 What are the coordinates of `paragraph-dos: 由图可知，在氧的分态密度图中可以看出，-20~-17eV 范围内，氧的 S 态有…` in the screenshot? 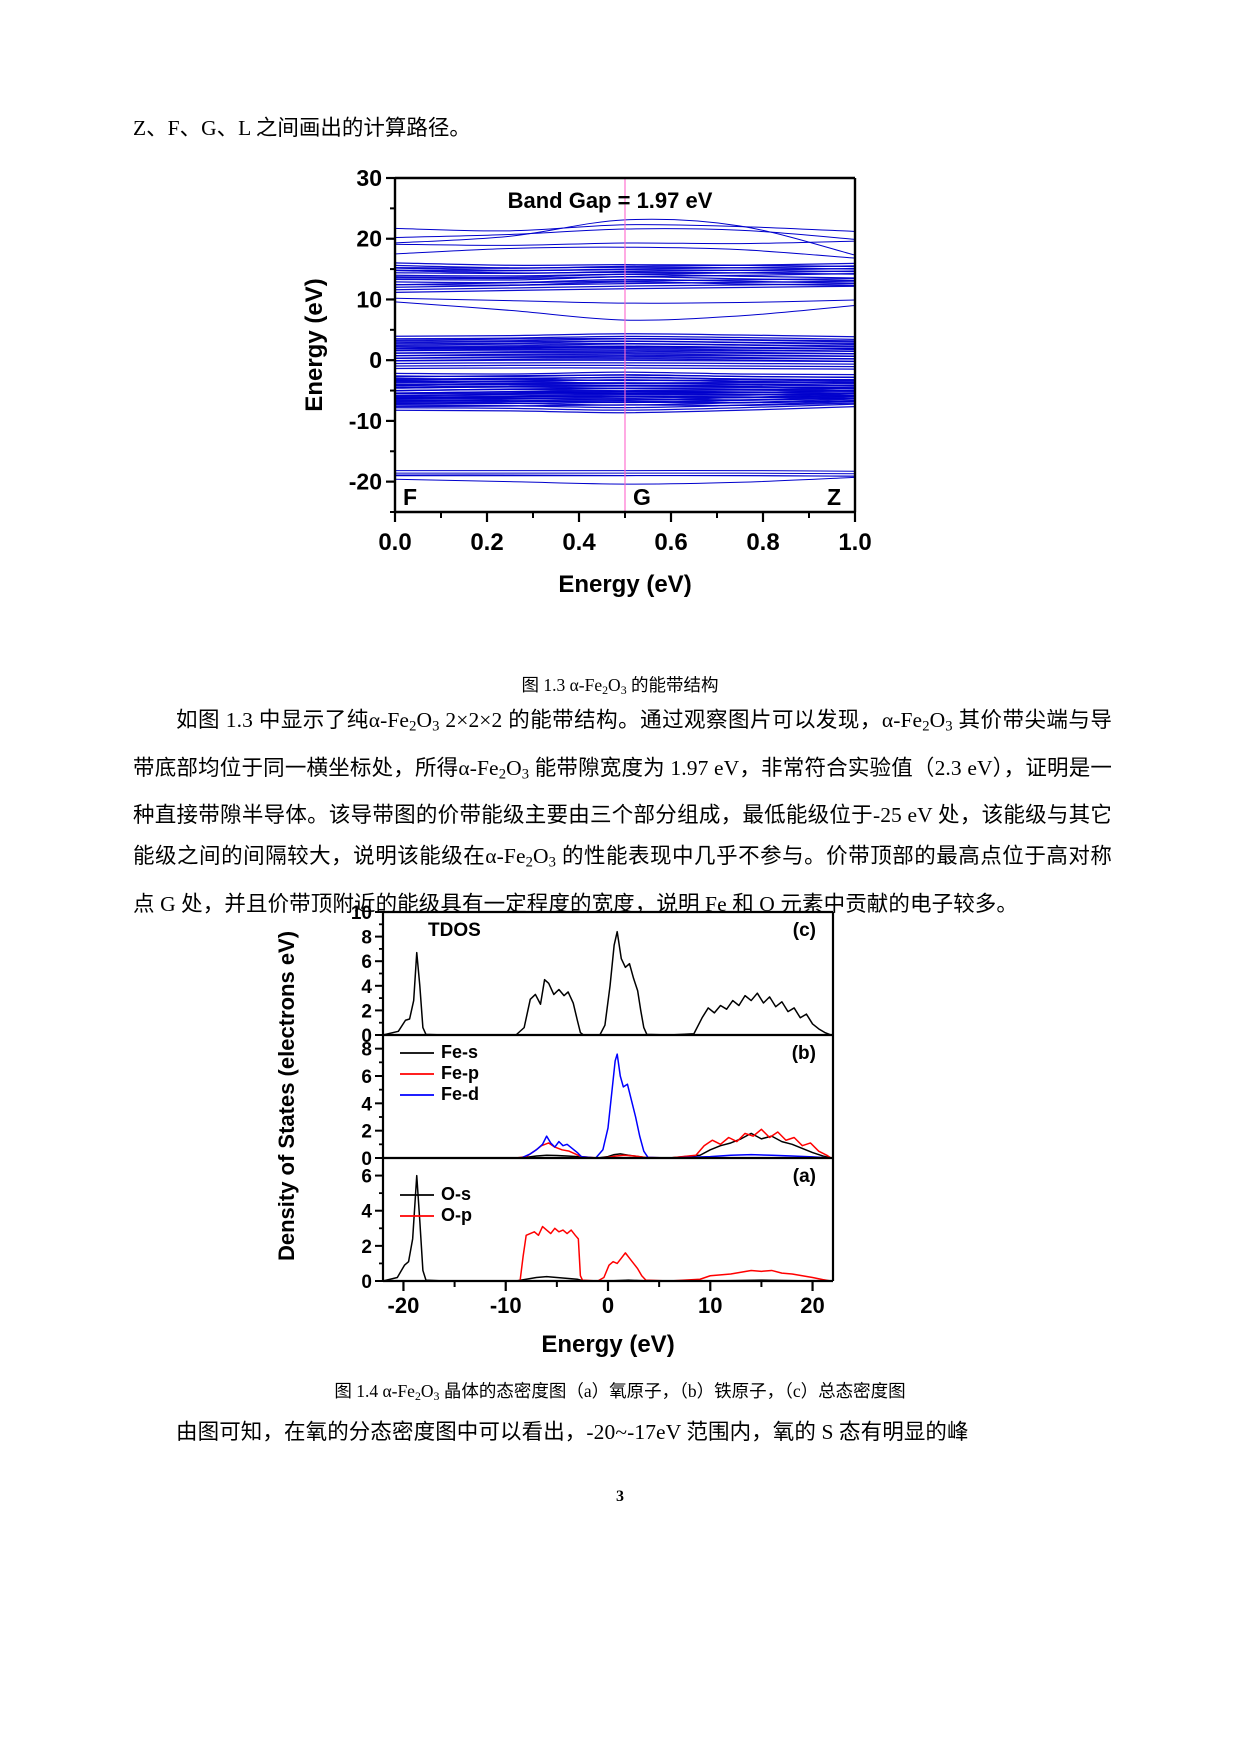 It's located at (622, 1432).